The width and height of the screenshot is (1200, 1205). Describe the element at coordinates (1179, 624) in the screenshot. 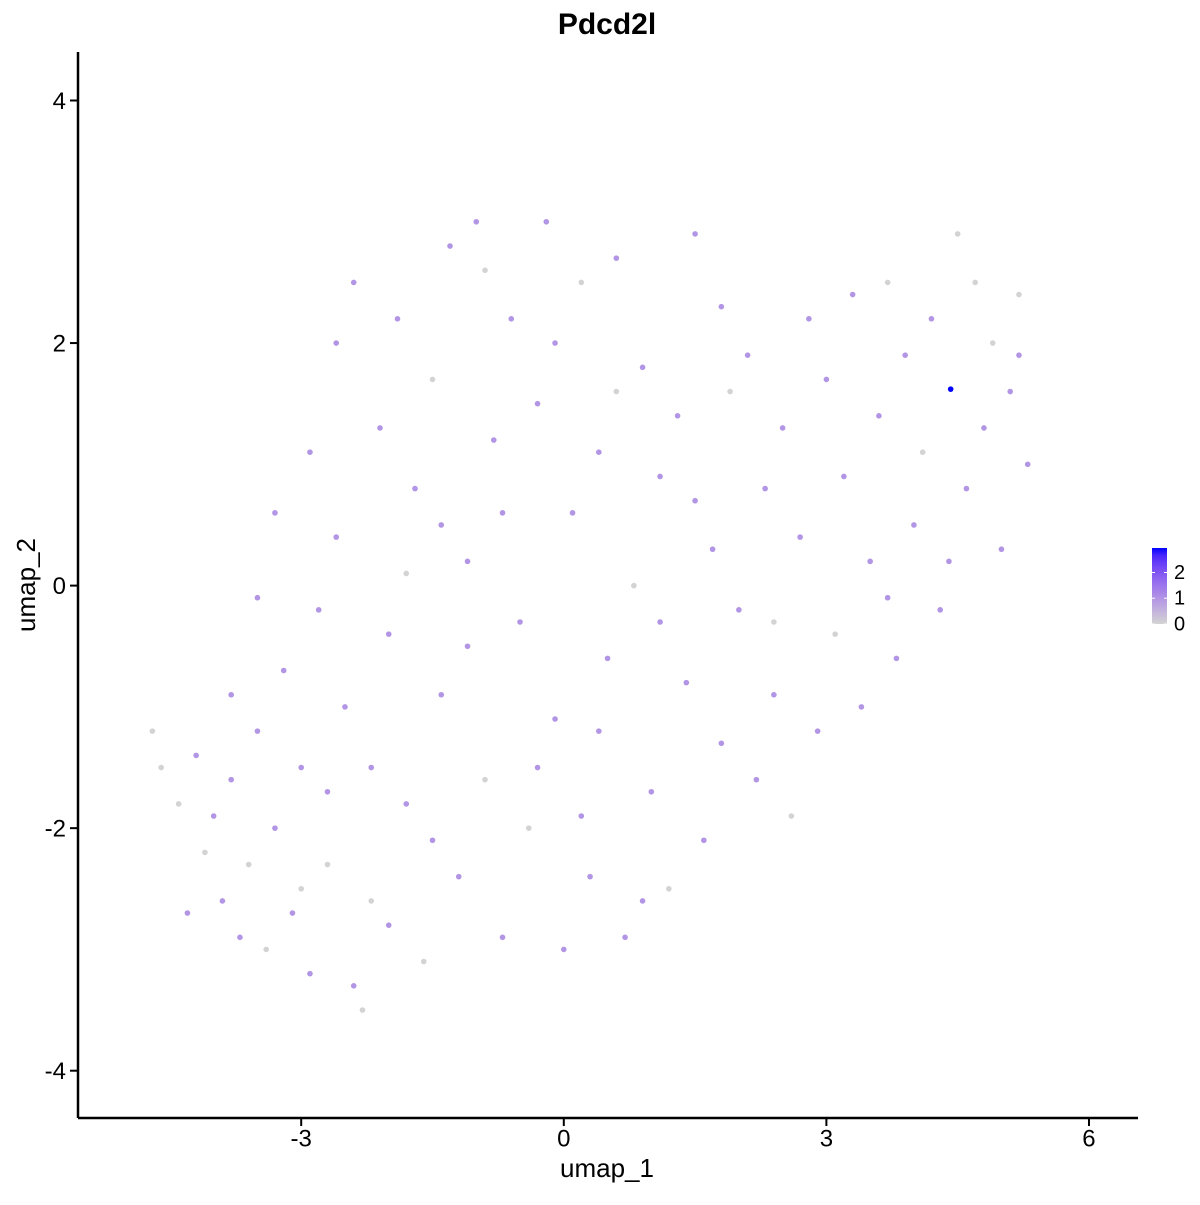

I see `colorbar-label: 0` at that location.